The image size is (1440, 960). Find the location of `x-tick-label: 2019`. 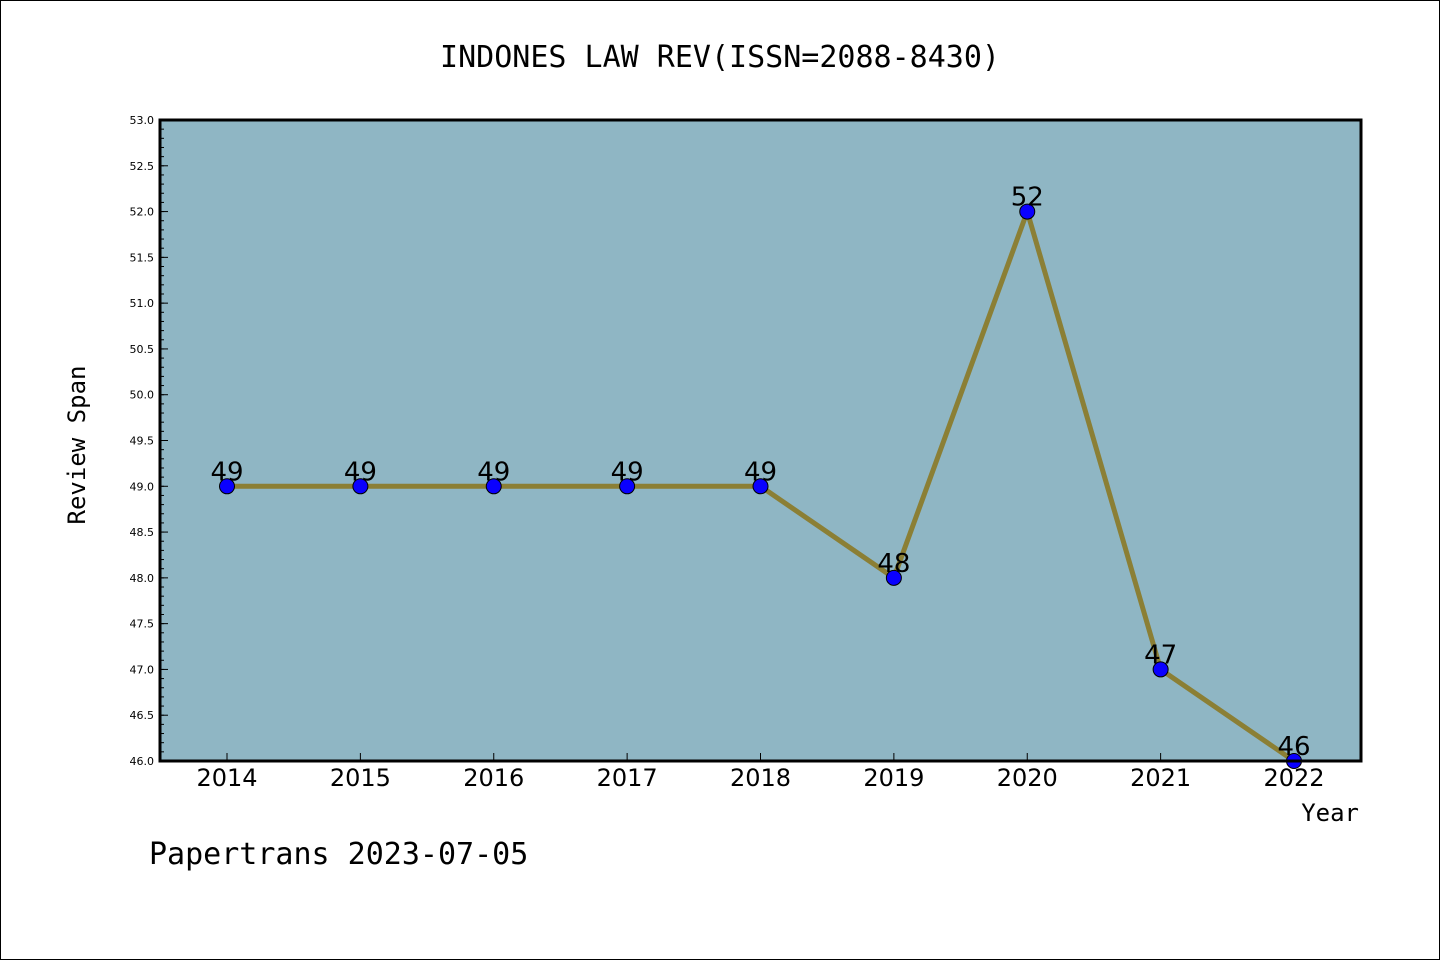

x-tick-label: 2019 is located at coordinates (893, 778).